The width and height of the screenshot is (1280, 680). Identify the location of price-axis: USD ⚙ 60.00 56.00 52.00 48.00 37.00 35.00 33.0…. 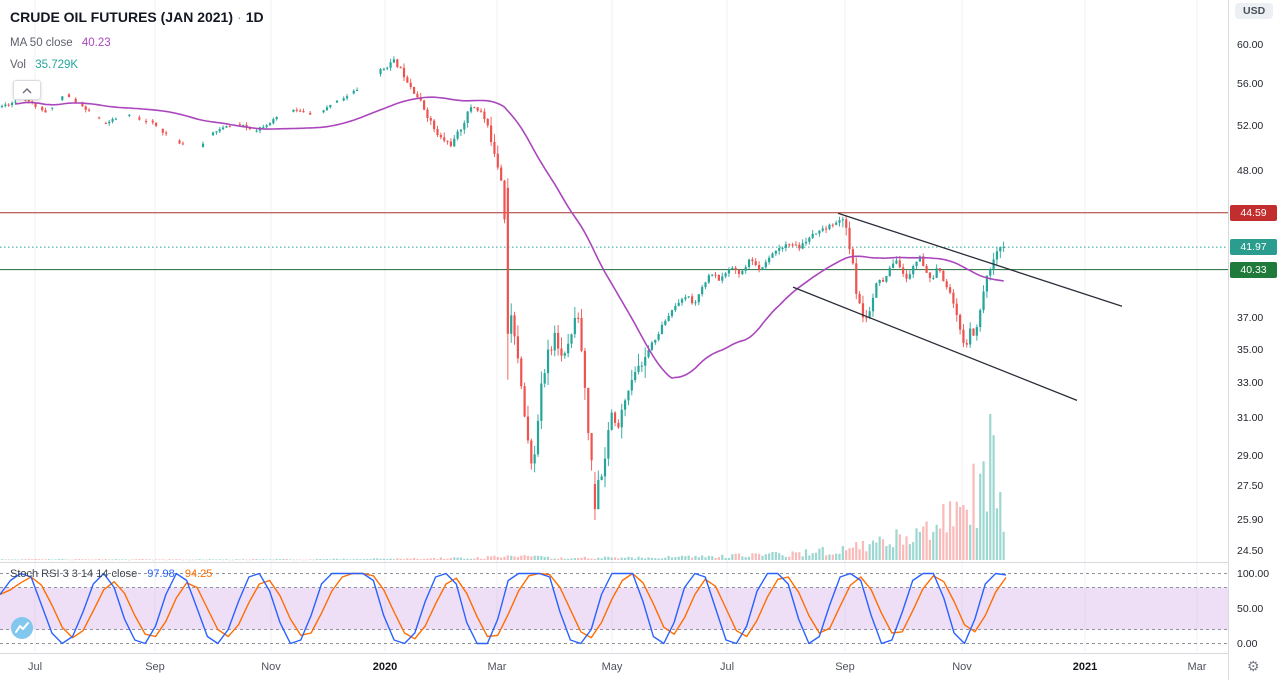
(1254, 340).